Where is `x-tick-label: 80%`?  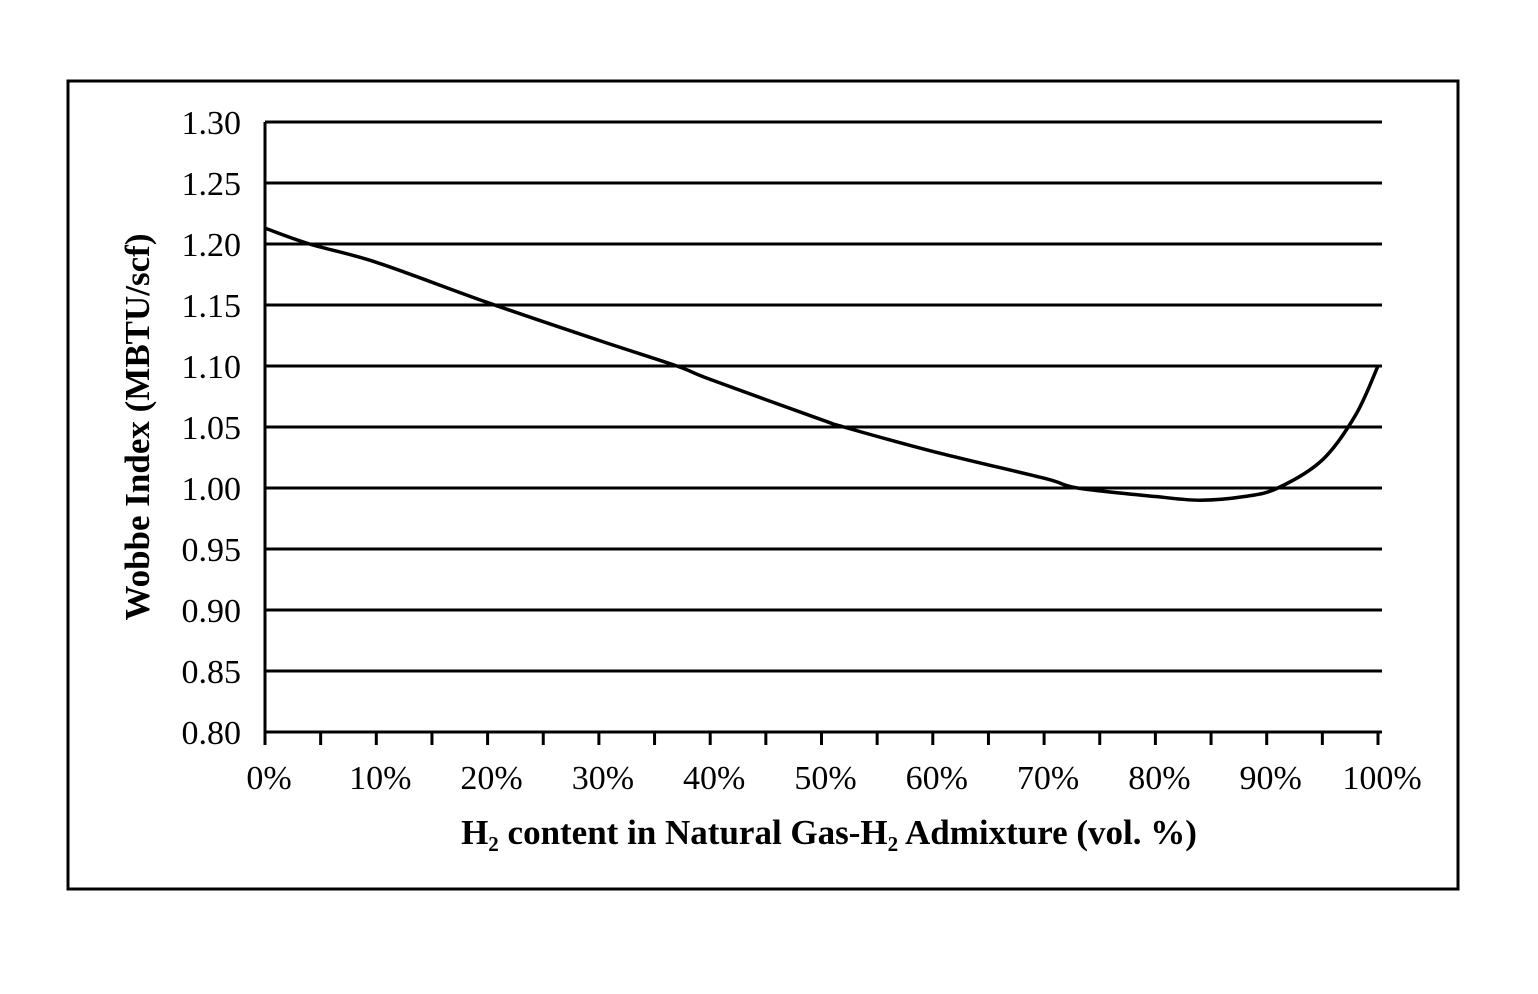
x-tick-label: 80% is located at coordinates (1159, 778).